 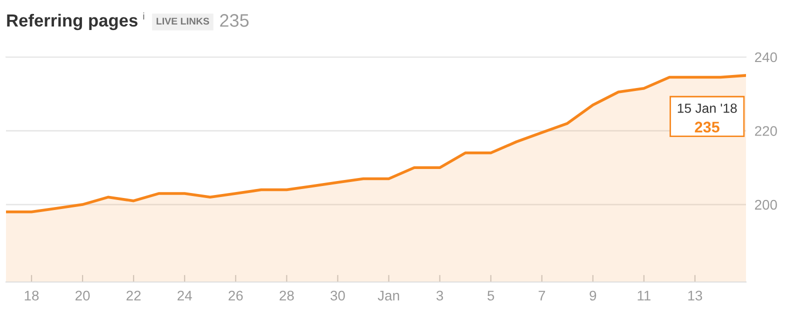 What do you see at coordinates (491, 295) in the screenshot?
I see `x-tick-label: 5` at bounding box center [491, 295].